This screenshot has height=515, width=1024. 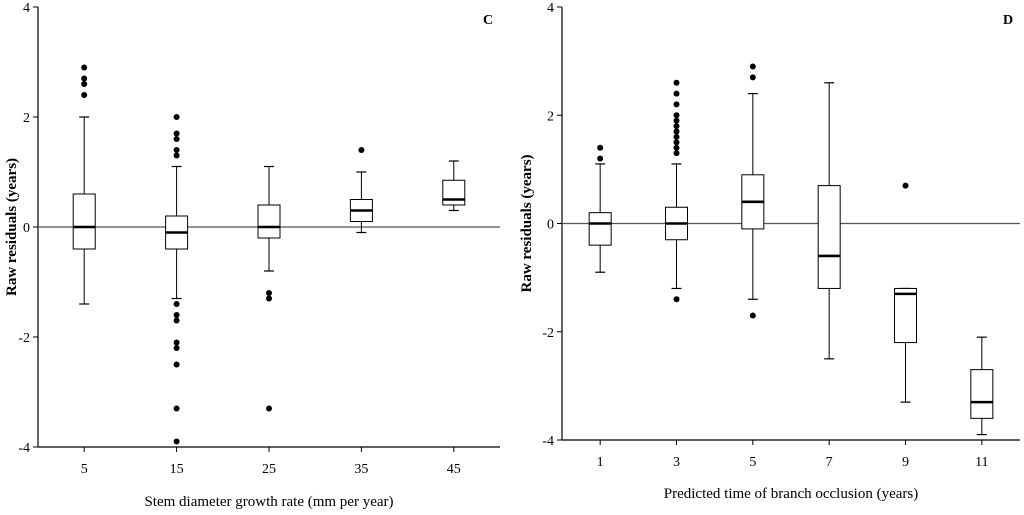 I want to click on panel-label: C, so click(x=488, y=20).